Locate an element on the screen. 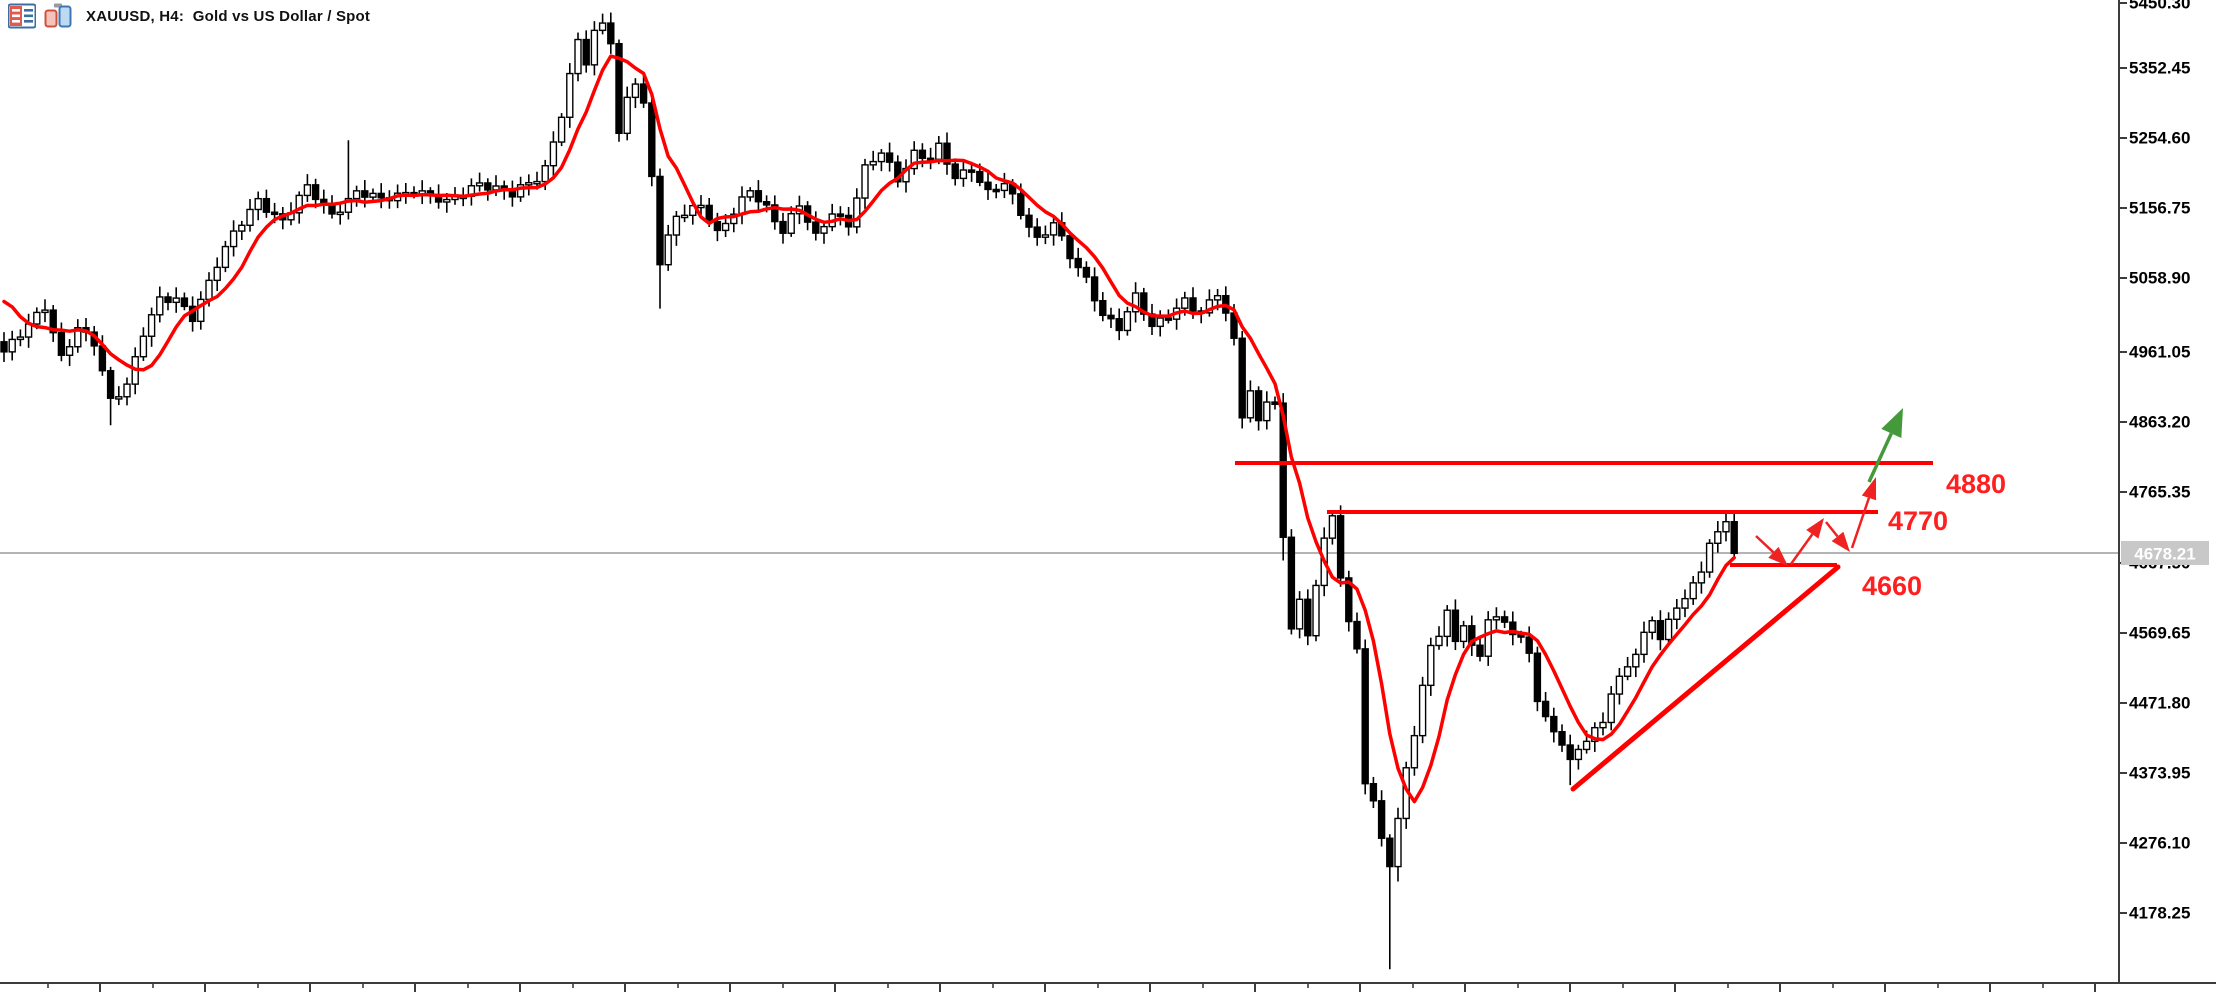 The height and width of the screenshot is (996, 2216). depth-of-market-icon is located at coordinates (58, 16).